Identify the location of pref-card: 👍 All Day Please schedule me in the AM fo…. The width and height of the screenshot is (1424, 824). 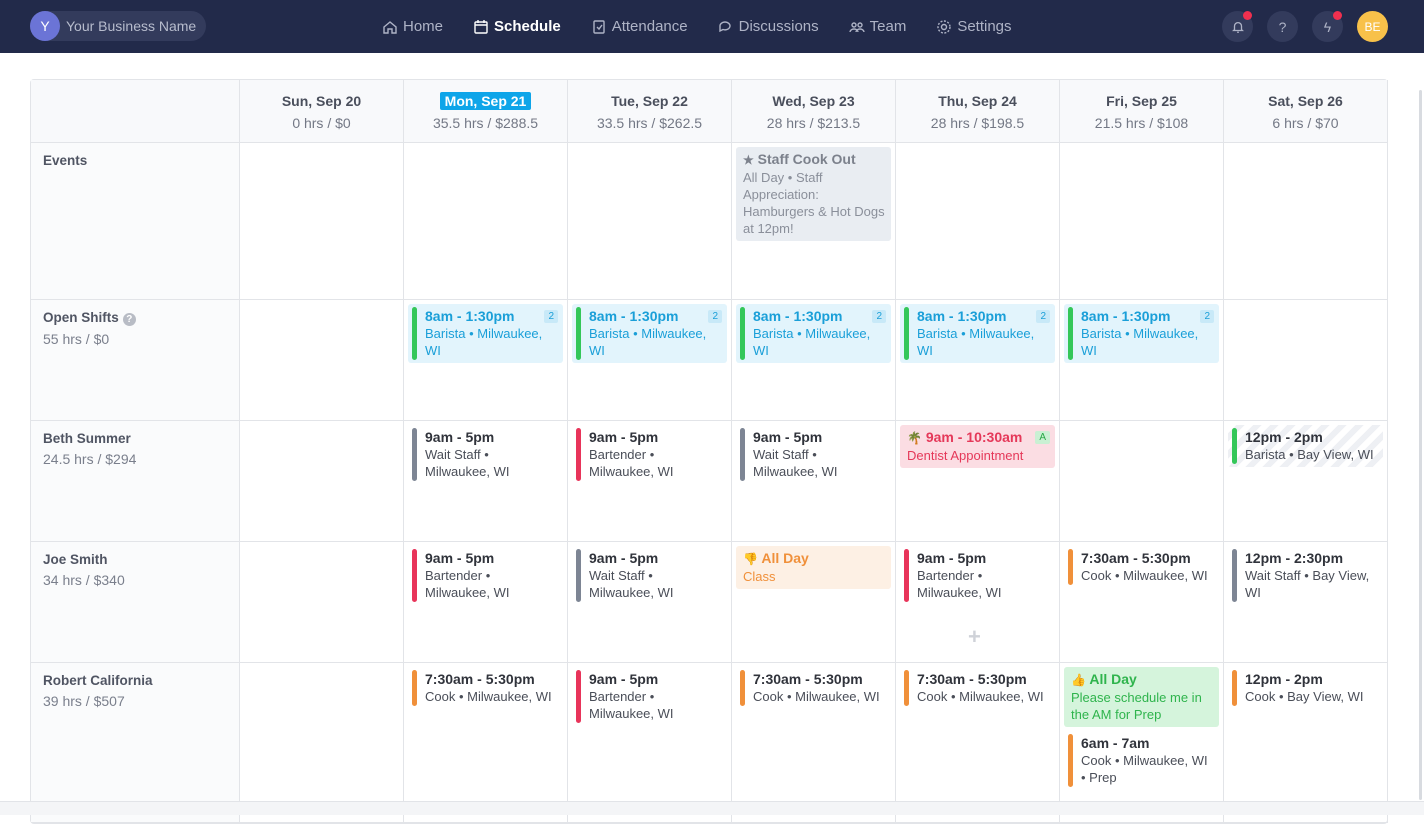
(1141, 697).